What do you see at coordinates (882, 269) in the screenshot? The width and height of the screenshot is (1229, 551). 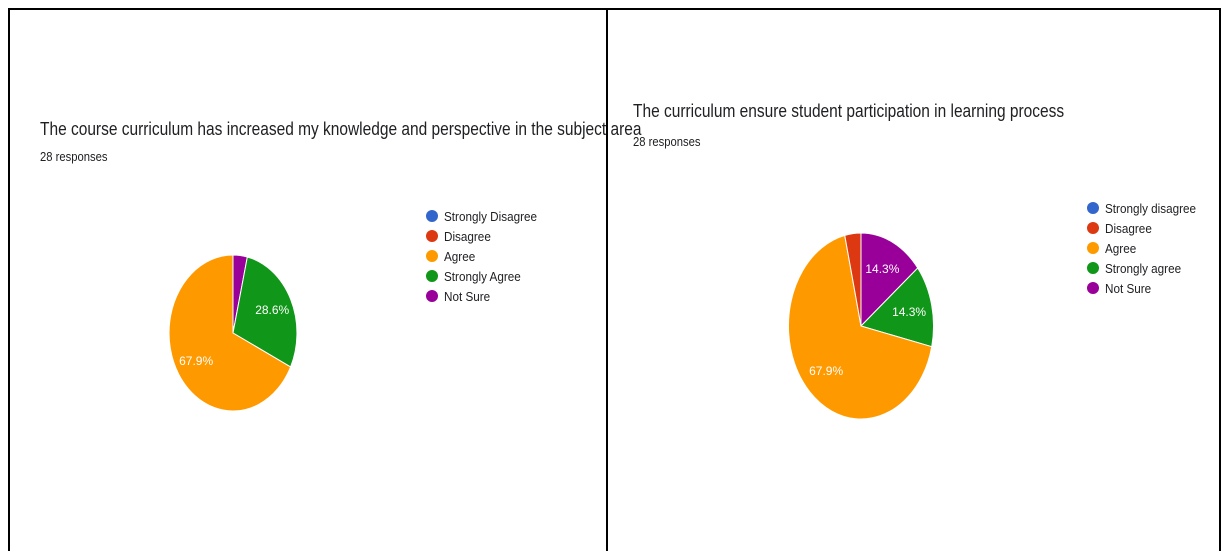 I see `data-label-not-sure: 14.3%` at bounding box center [882, 269].